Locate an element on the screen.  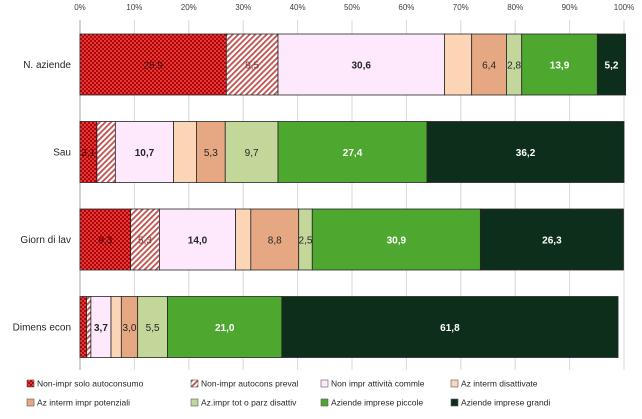
category-label: Giorn di lav is located at coordinates (45, 240).